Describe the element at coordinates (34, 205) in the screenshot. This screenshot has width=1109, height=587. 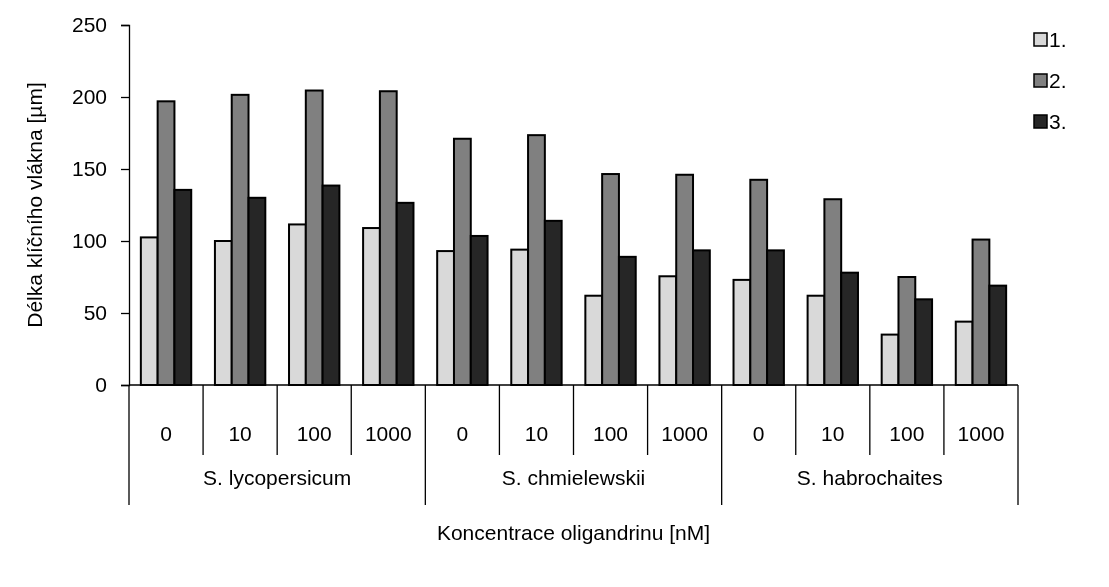
I see `y-axis-title: Délka klíčního vlákna [µm]` at that location.